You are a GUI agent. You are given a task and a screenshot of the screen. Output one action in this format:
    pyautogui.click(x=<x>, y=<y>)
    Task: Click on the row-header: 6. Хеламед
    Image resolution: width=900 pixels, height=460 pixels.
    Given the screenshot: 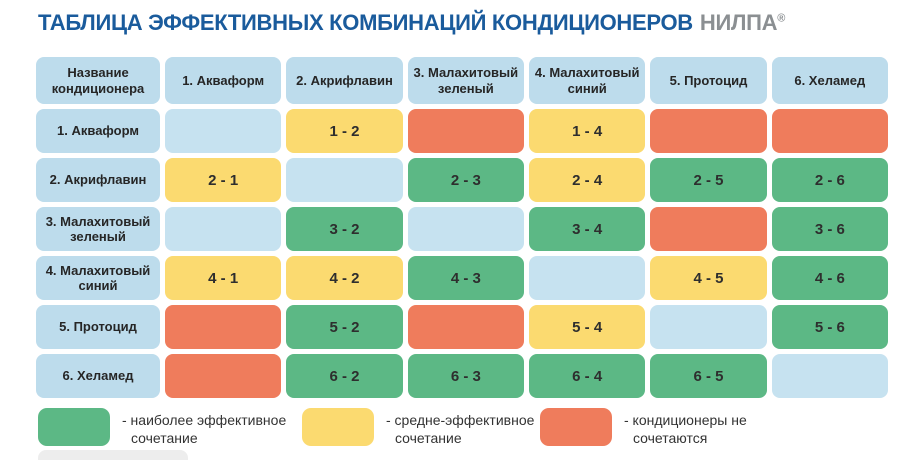 What is the action you would take?
    pyautogui.click(x=98, y=376)
    